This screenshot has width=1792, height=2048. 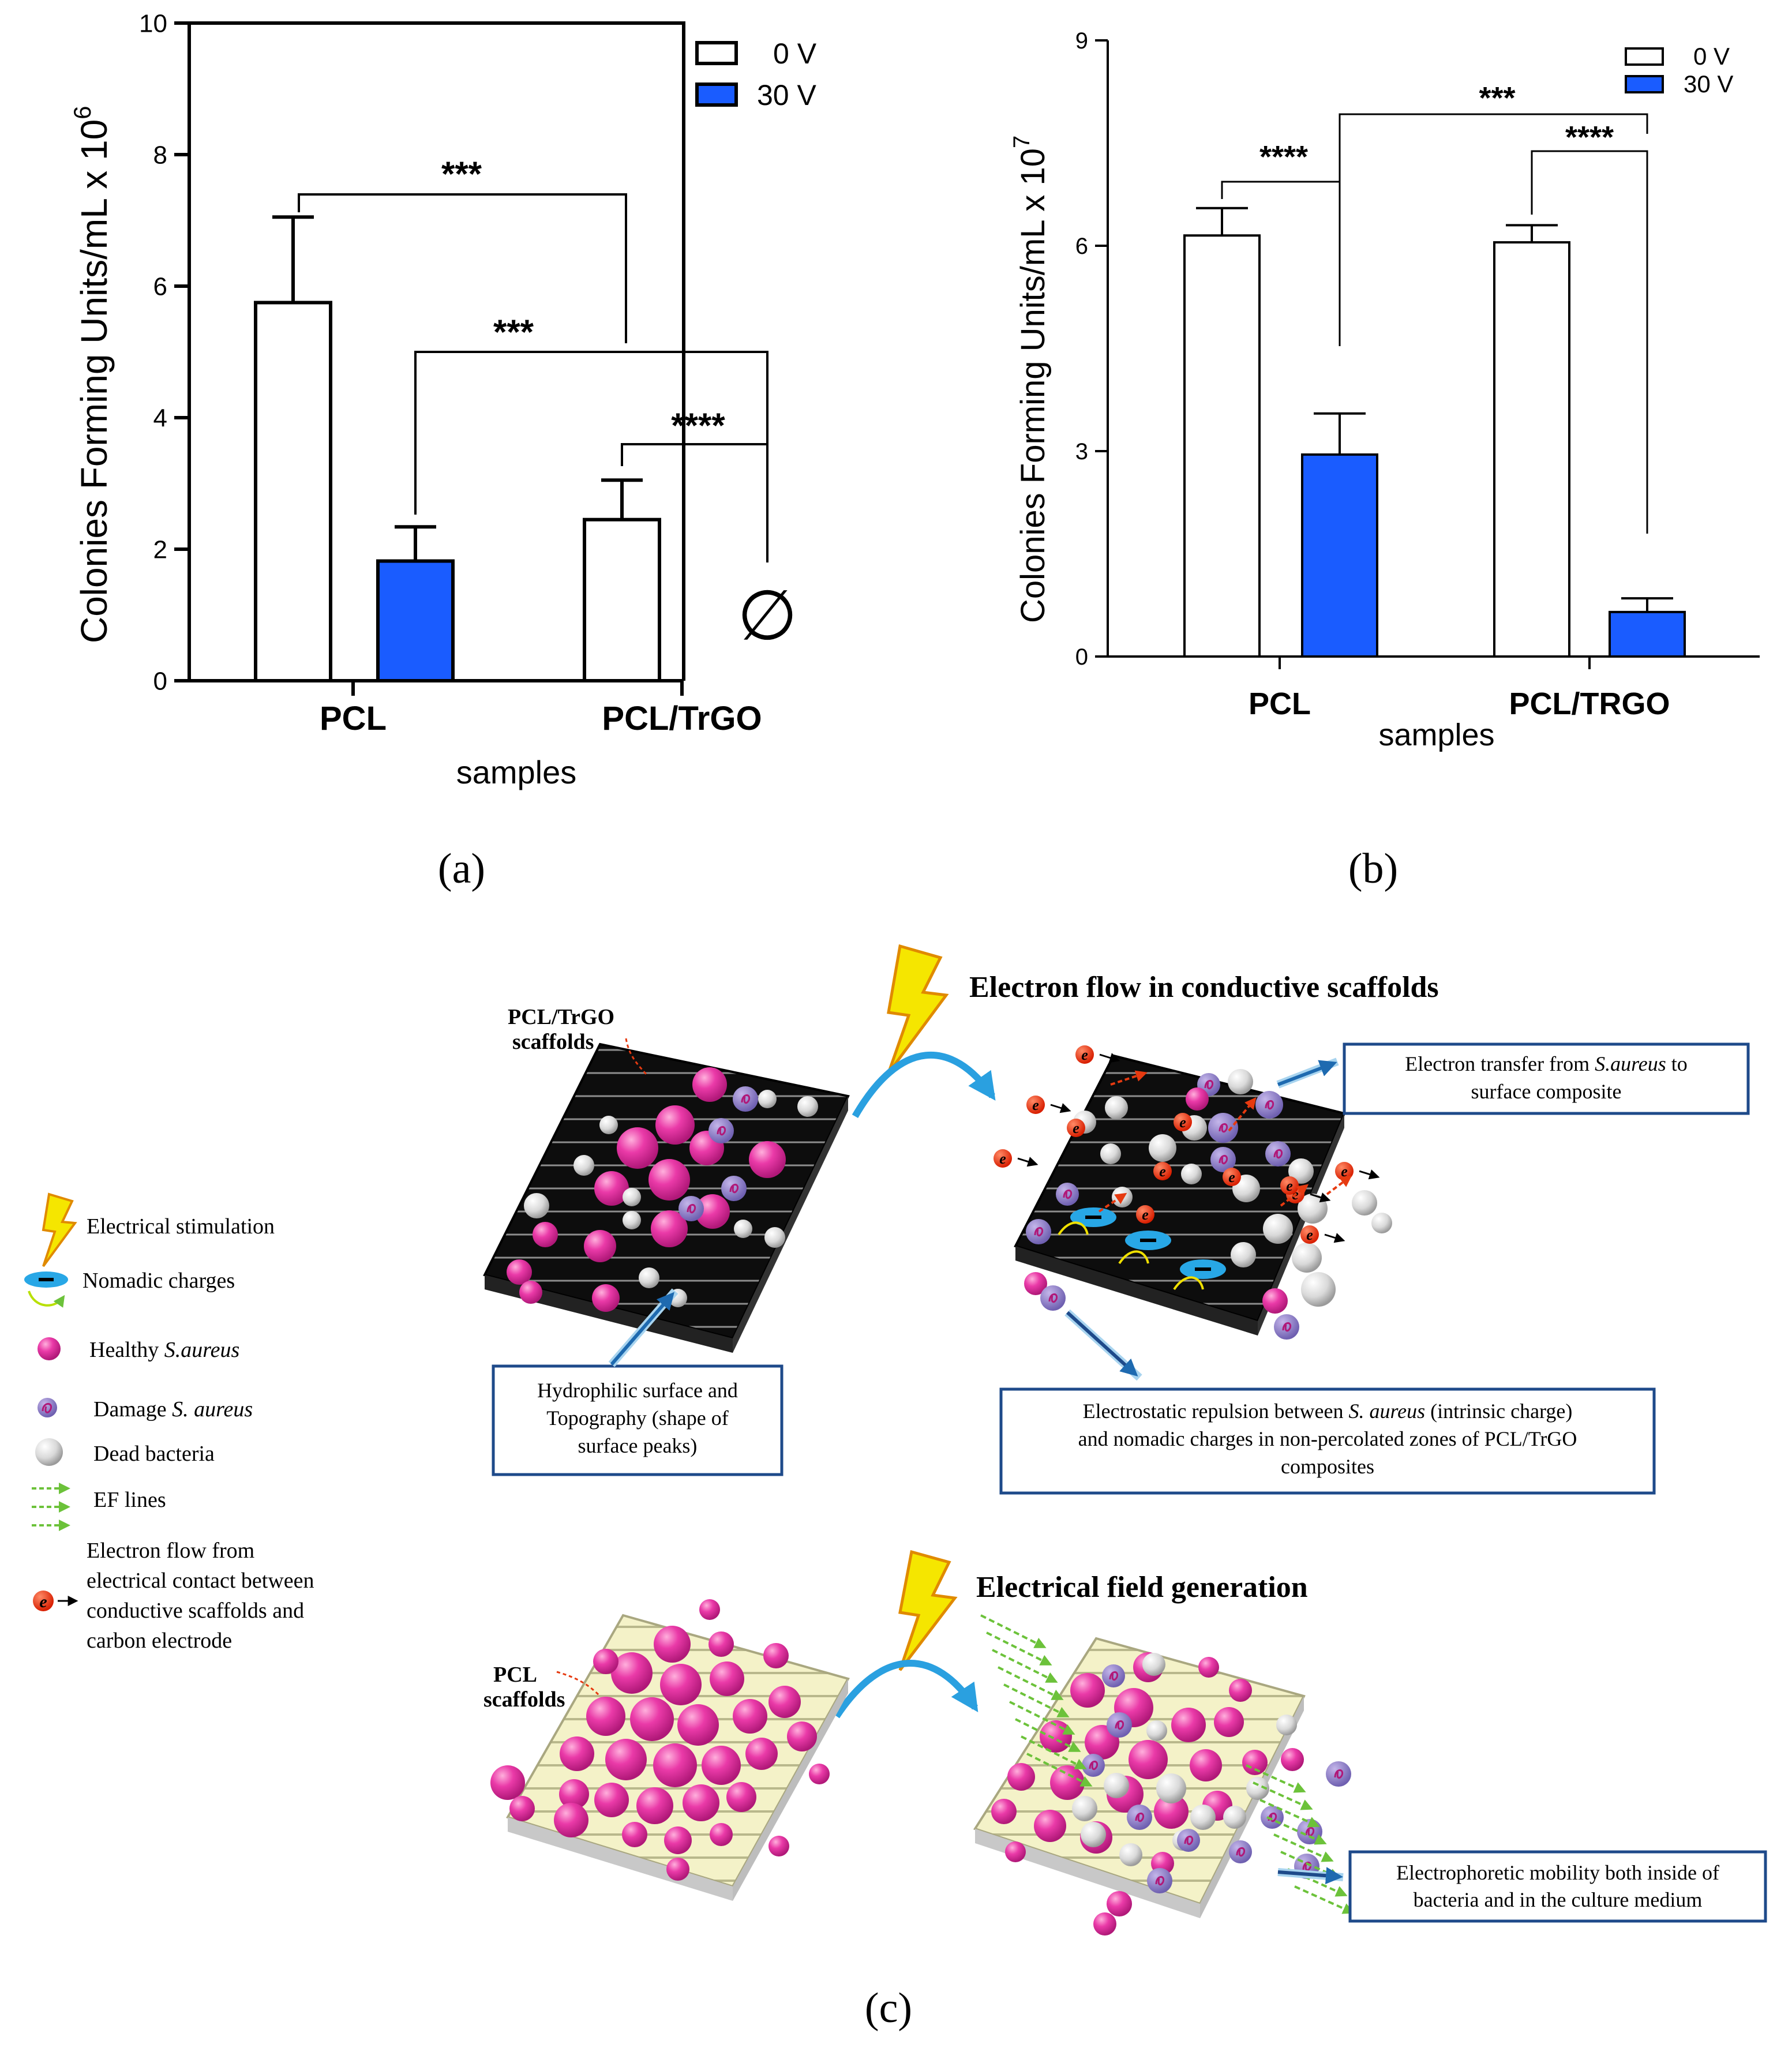 I want to click on legend-ef-icon, so click(x=51, y=1507).